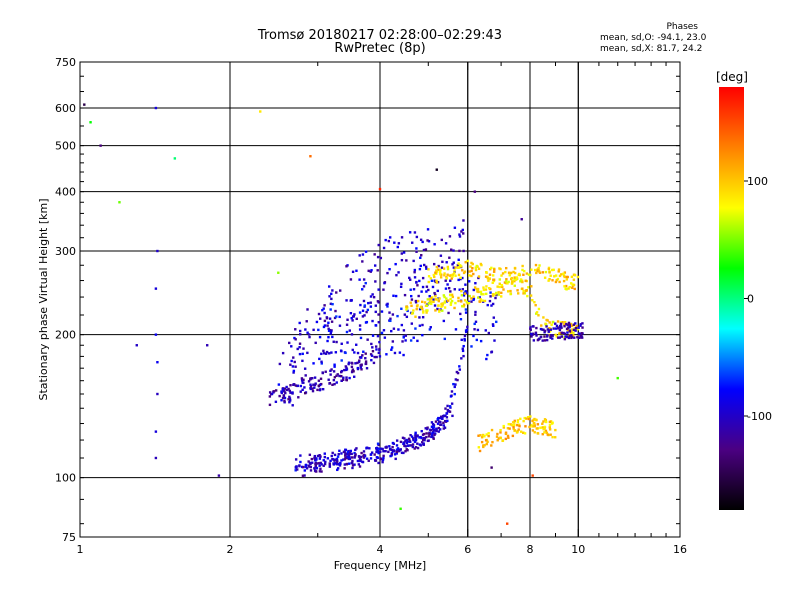 This screenshot has width=800, height=600. What do you see at coordinates (380, 48) in the screenshot?
I see `chart-subtitle: RwPretec (8p)` at bounding box center [380, 48].